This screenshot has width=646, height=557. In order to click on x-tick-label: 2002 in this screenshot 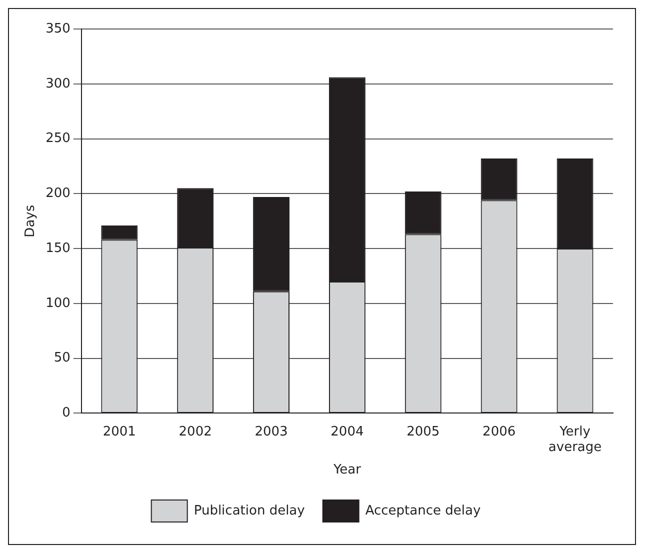, I will do `click(195, 432)`.